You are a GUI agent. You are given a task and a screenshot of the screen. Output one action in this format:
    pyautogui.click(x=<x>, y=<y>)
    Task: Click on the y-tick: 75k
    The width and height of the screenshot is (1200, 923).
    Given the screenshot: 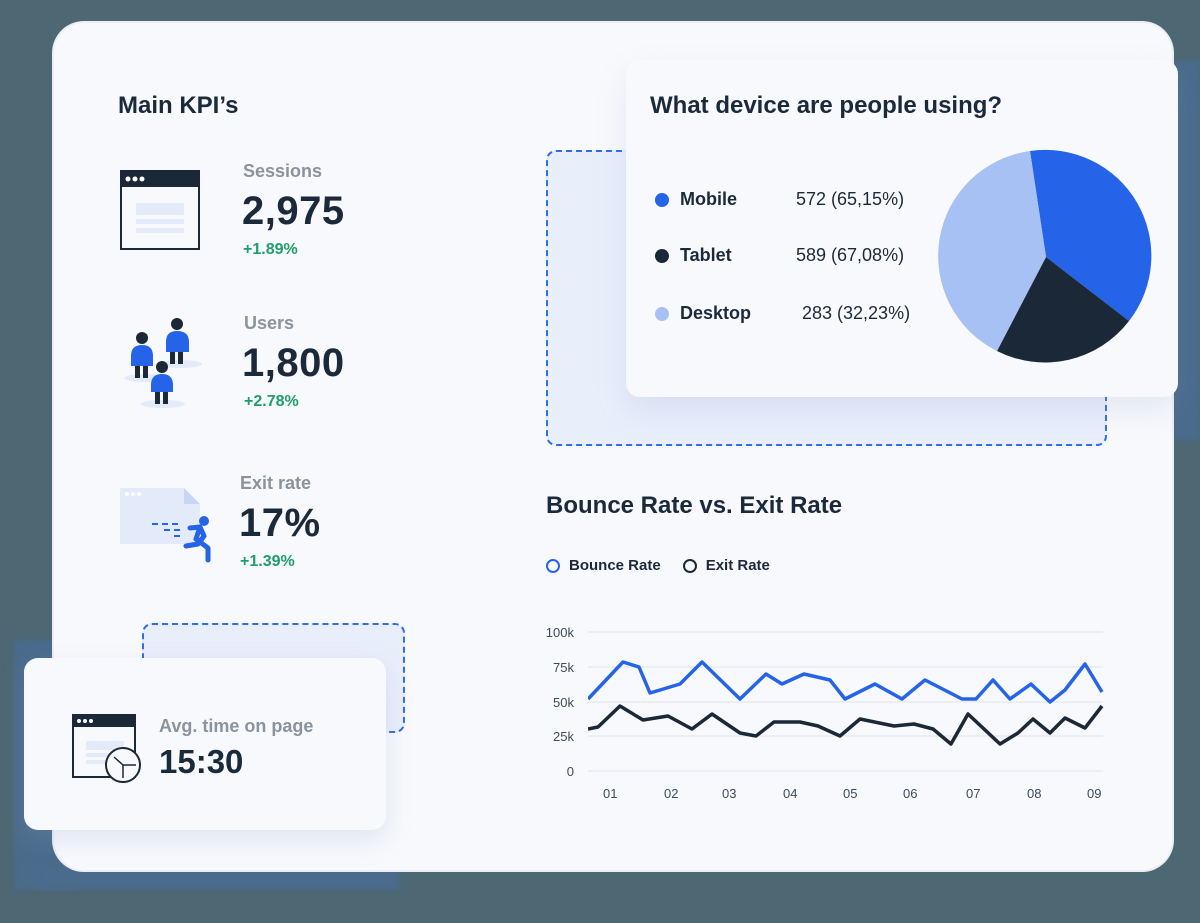 What is the action you would take?
    pyautogui.click(x=563, y=667)
    